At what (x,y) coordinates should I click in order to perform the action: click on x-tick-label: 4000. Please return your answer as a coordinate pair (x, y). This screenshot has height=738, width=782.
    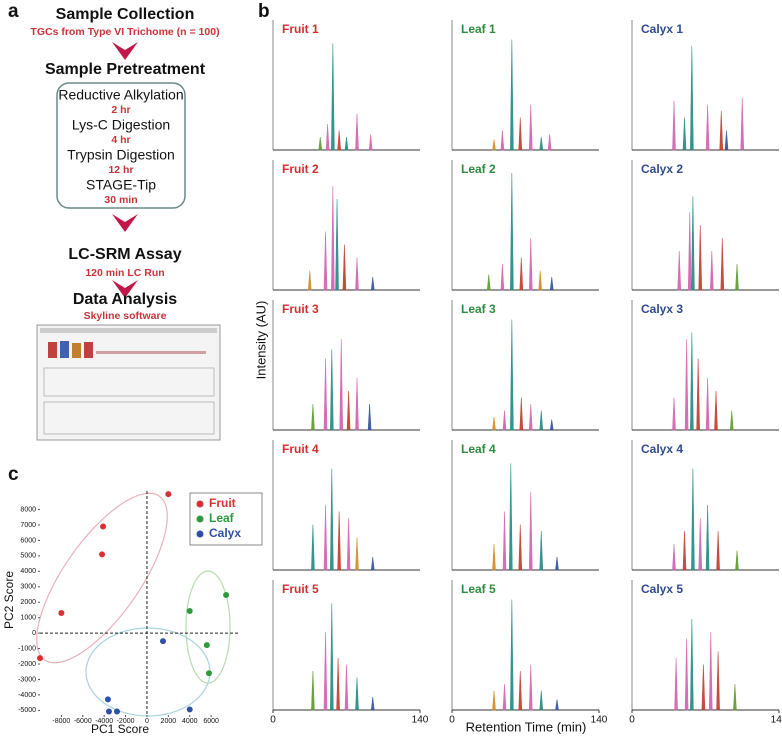
    Looking at the image, I should click on (190, 721).